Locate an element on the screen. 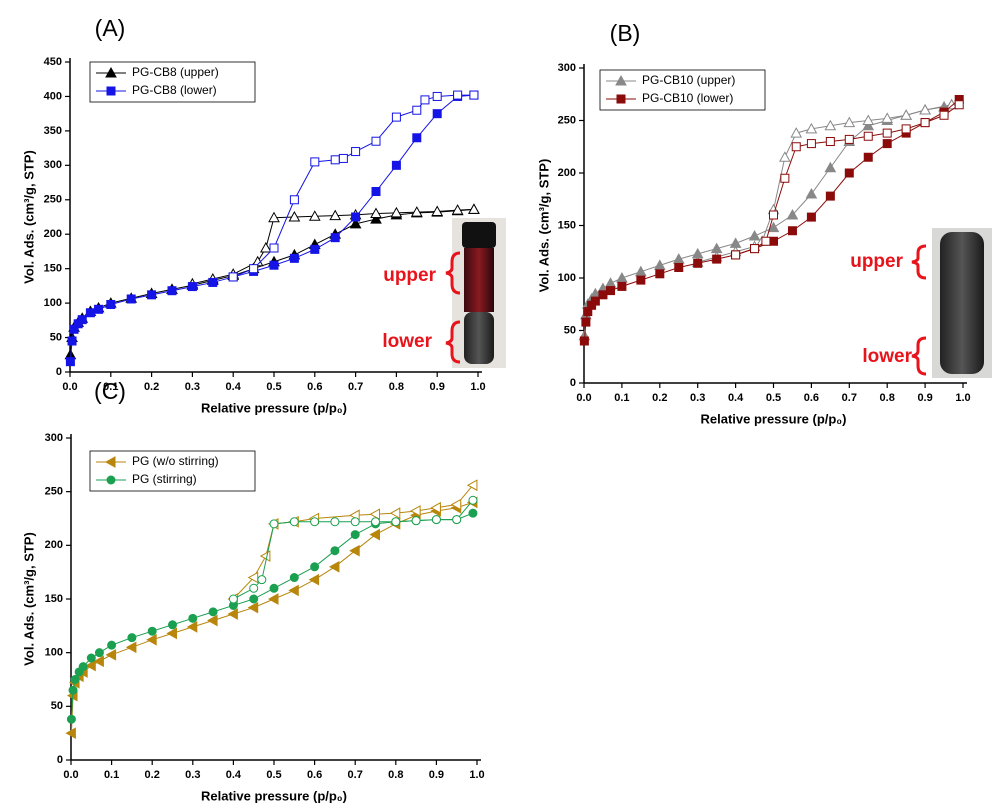  legend-label: PG (stirring) is located at coordinates (164, 479).